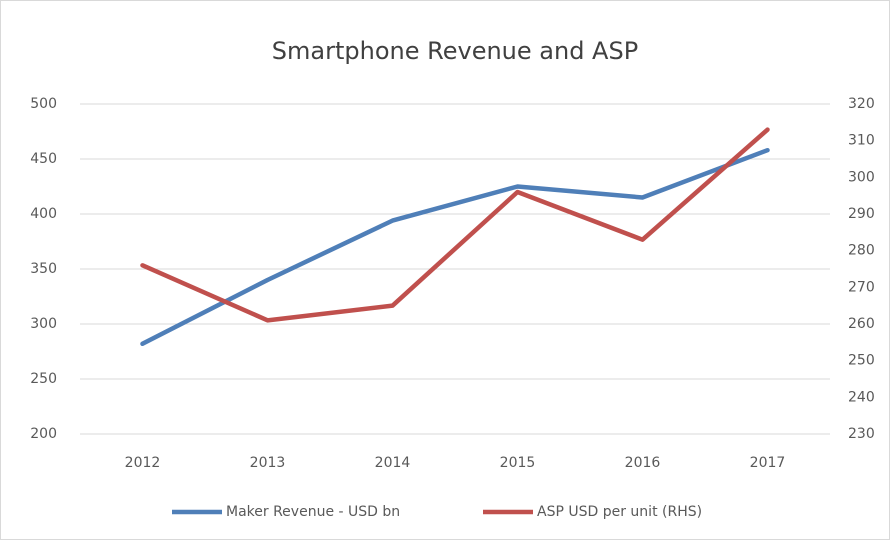 This screenshot has height=540, width=890. Describe the element at coordinates (43, 434) in the screenshot. I see `y-tick-label: 200` at that location.